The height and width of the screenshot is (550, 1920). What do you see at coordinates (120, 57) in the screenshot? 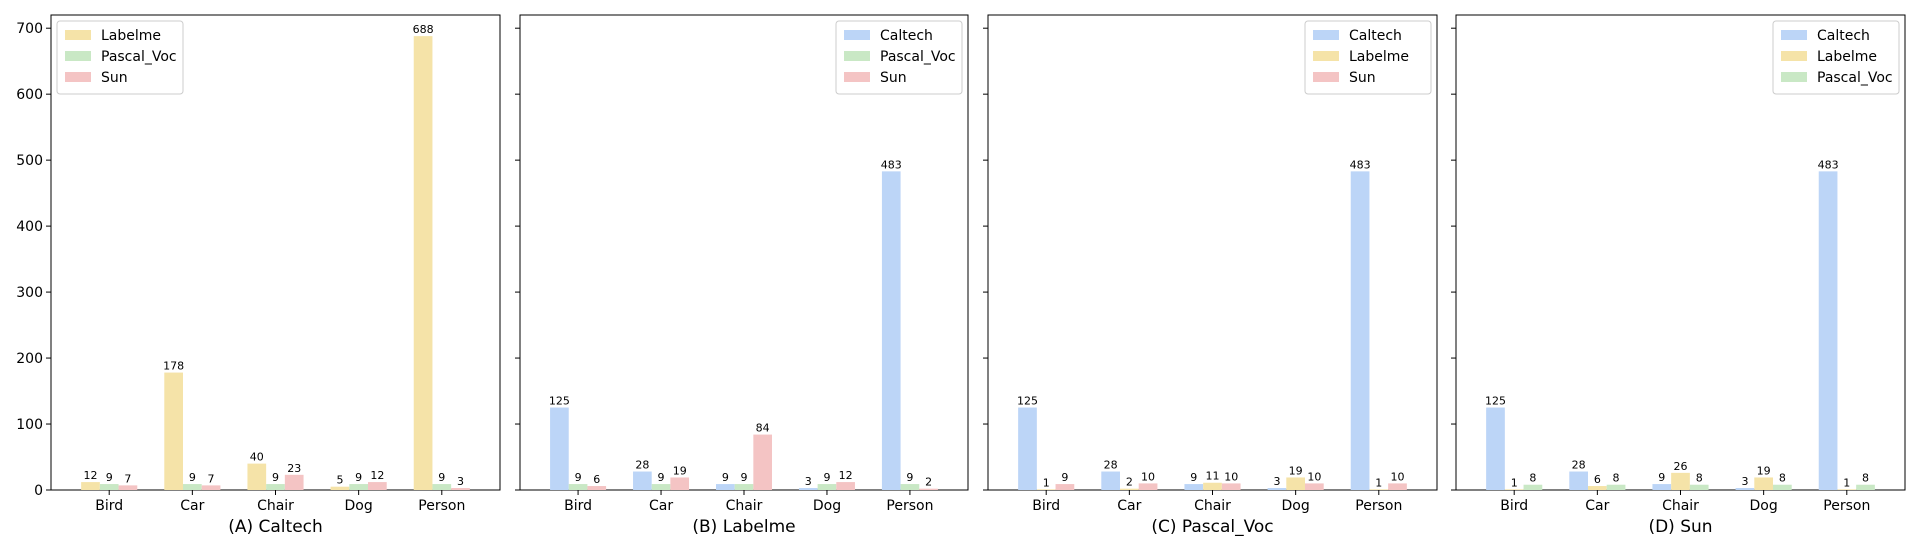
I see `legend: Labelme Pascal_Voc Sun` at bounding box center [120, 57].